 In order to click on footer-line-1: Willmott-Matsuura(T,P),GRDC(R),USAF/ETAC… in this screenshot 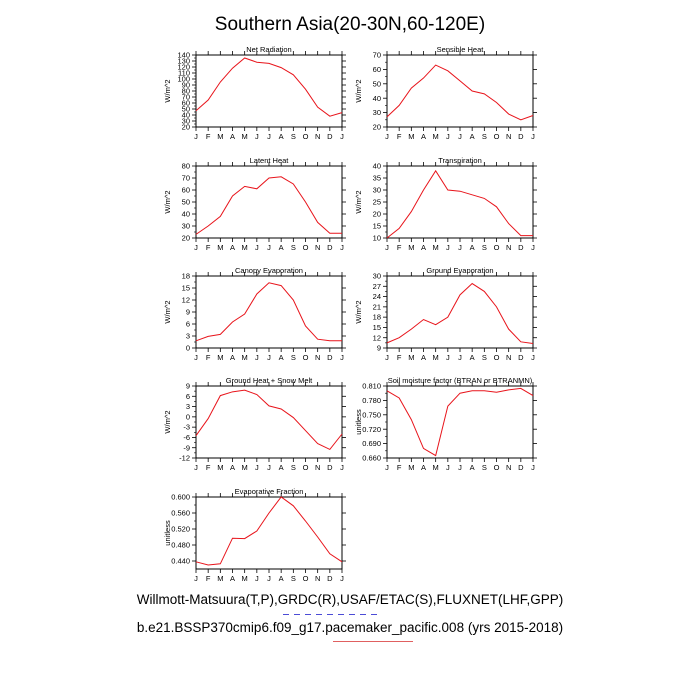, I will do `click(350, 599)`.